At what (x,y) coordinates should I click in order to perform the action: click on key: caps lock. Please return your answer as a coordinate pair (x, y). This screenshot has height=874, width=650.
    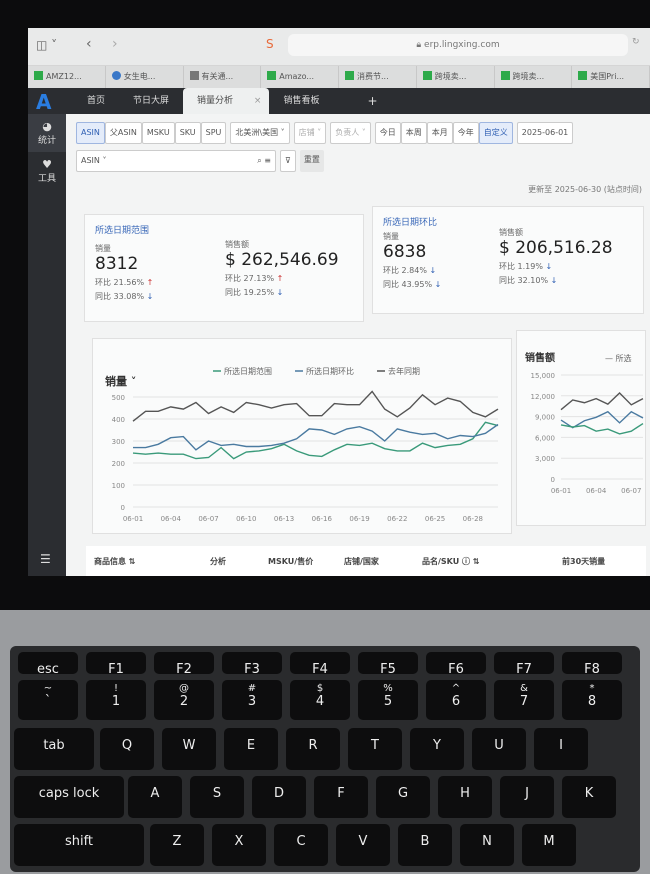
    Looking at the image, I should click on (69, 797).